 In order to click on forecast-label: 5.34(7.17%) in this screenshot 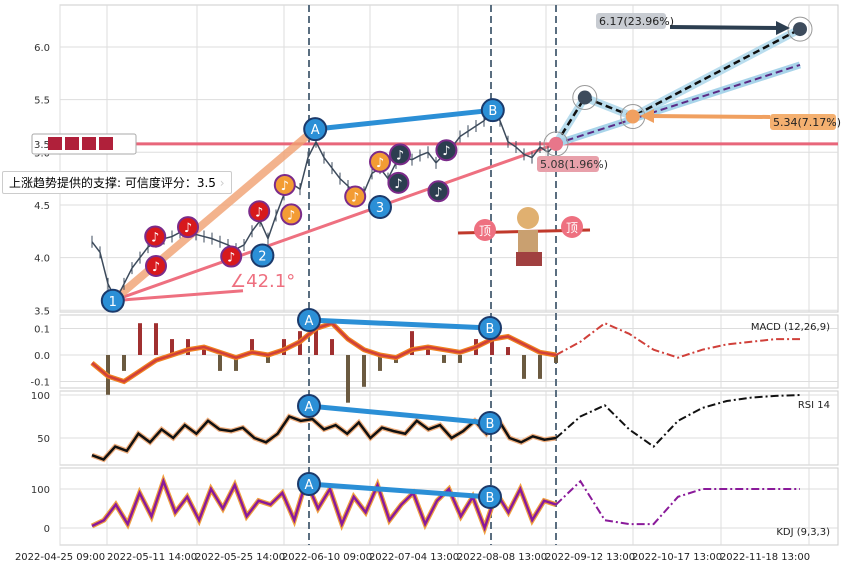, I will do `click(807, 122)`.